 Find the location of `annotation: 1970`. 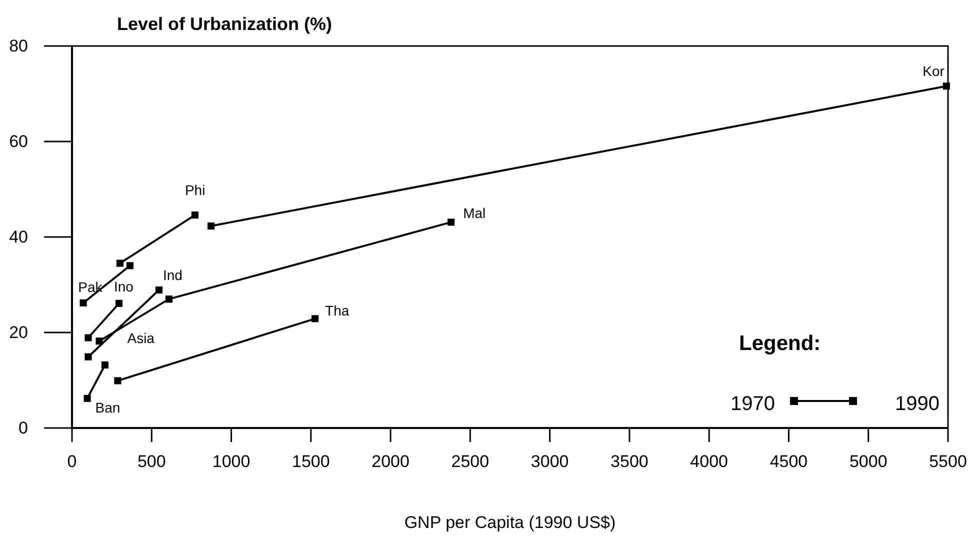

annotation: 1970 is located at coordinates (752, 404).